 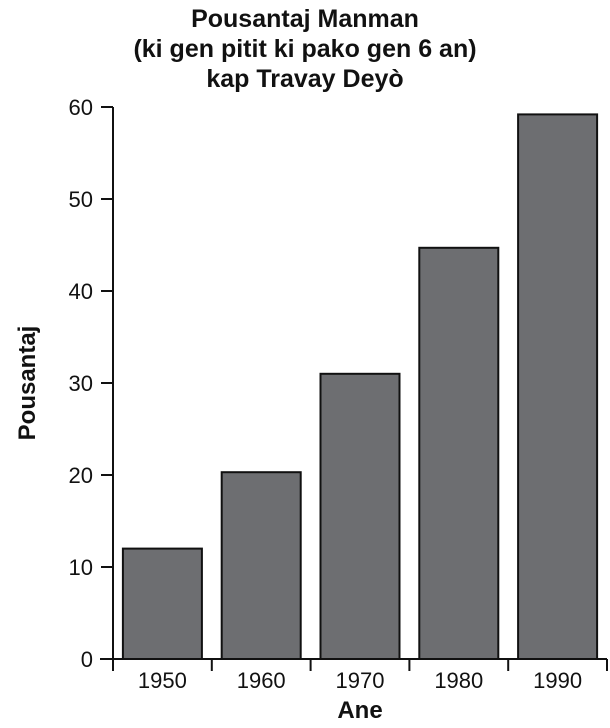 I want to click on chart-title-line-3: kap Travay Deyò, so click(x=305, y=79).